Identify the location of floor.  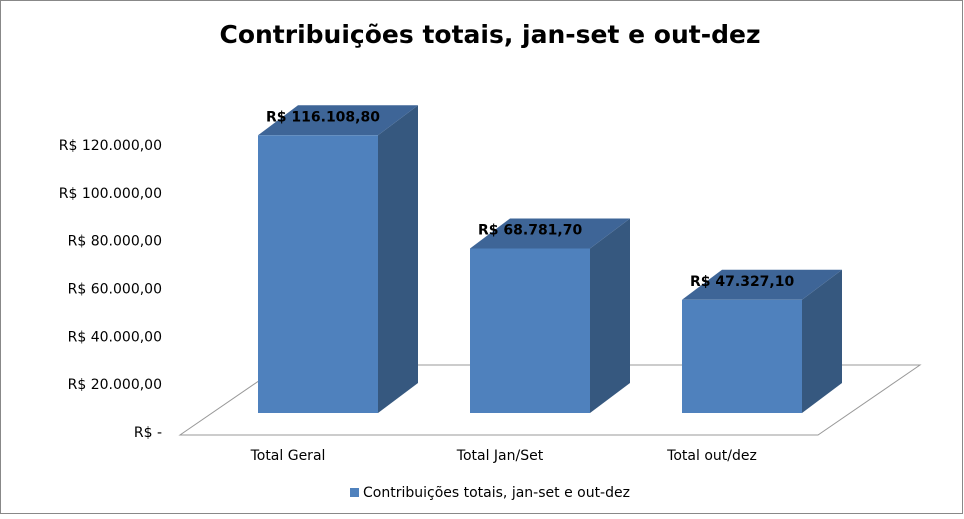
(550, 400).